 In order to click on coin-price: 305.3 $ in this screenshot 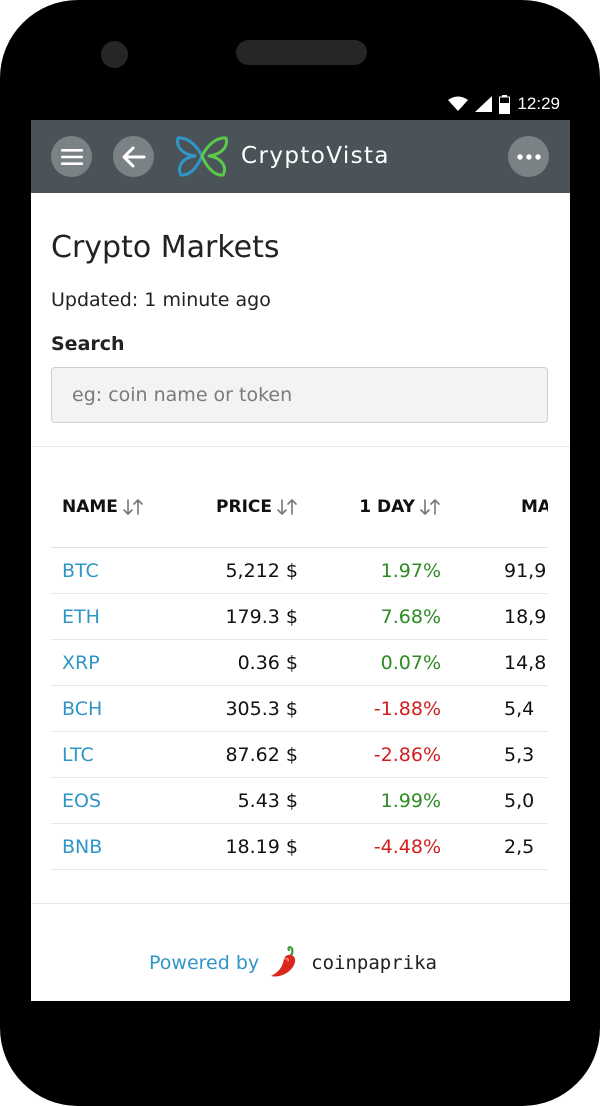, I will do `click(261, 709)`.